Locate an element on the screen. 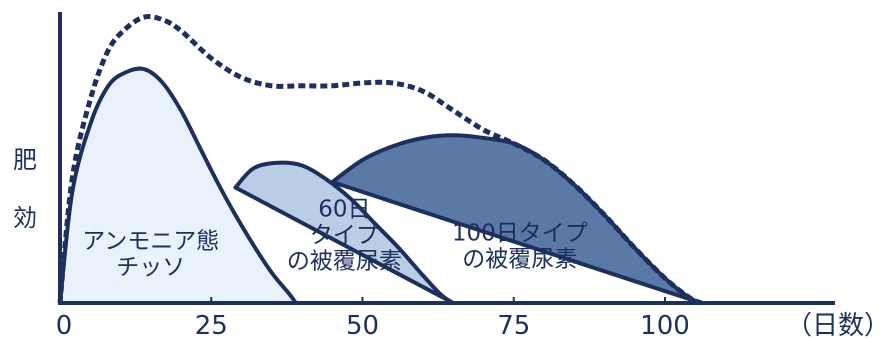  coated-urea-60day-label: 60日 is located at coordinates (344, 209).